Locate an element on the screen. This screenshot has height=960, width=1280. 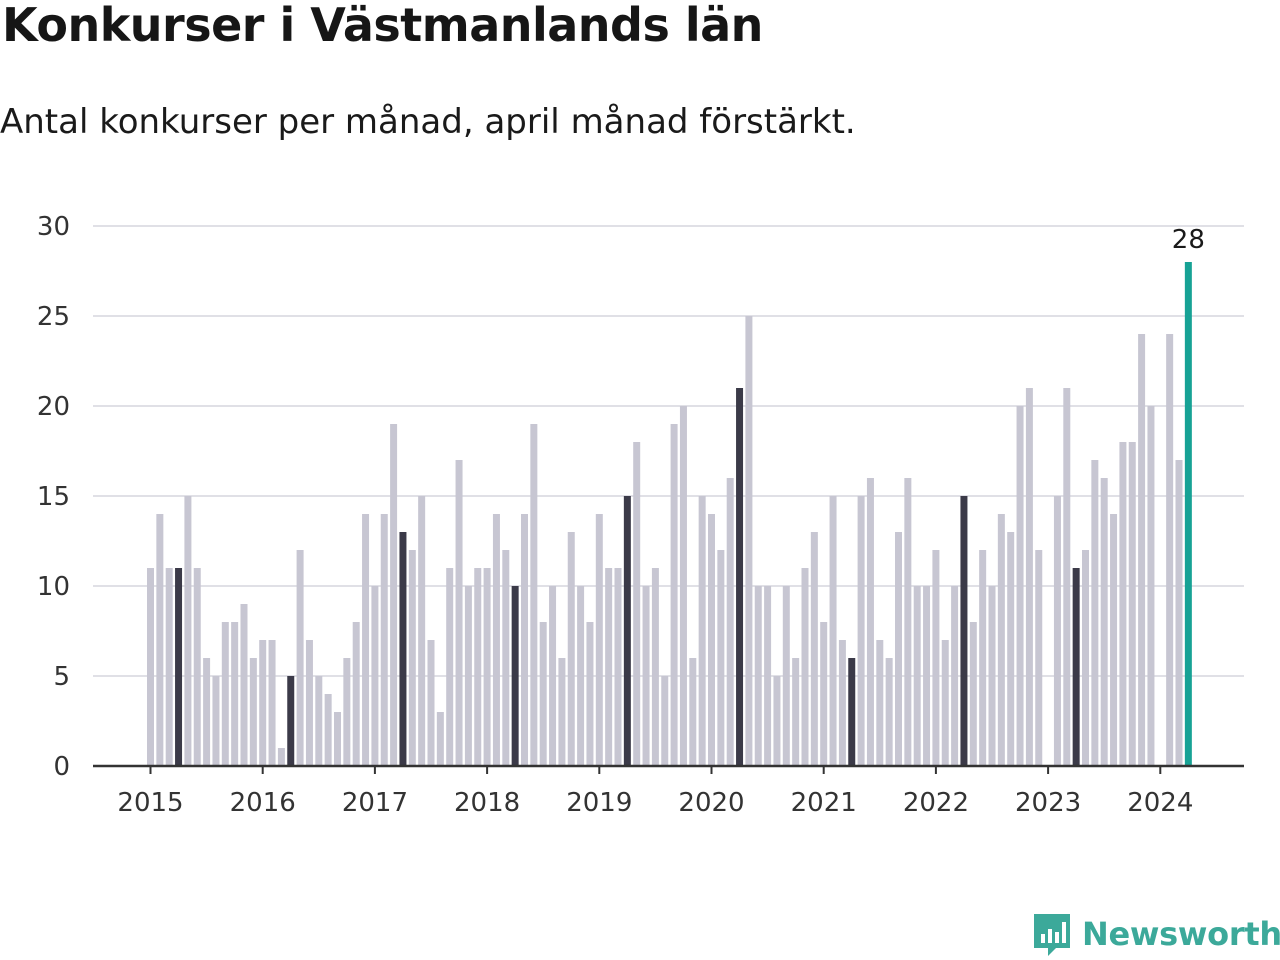
y-tick-label: 10 is located at coordinates (53, 587).